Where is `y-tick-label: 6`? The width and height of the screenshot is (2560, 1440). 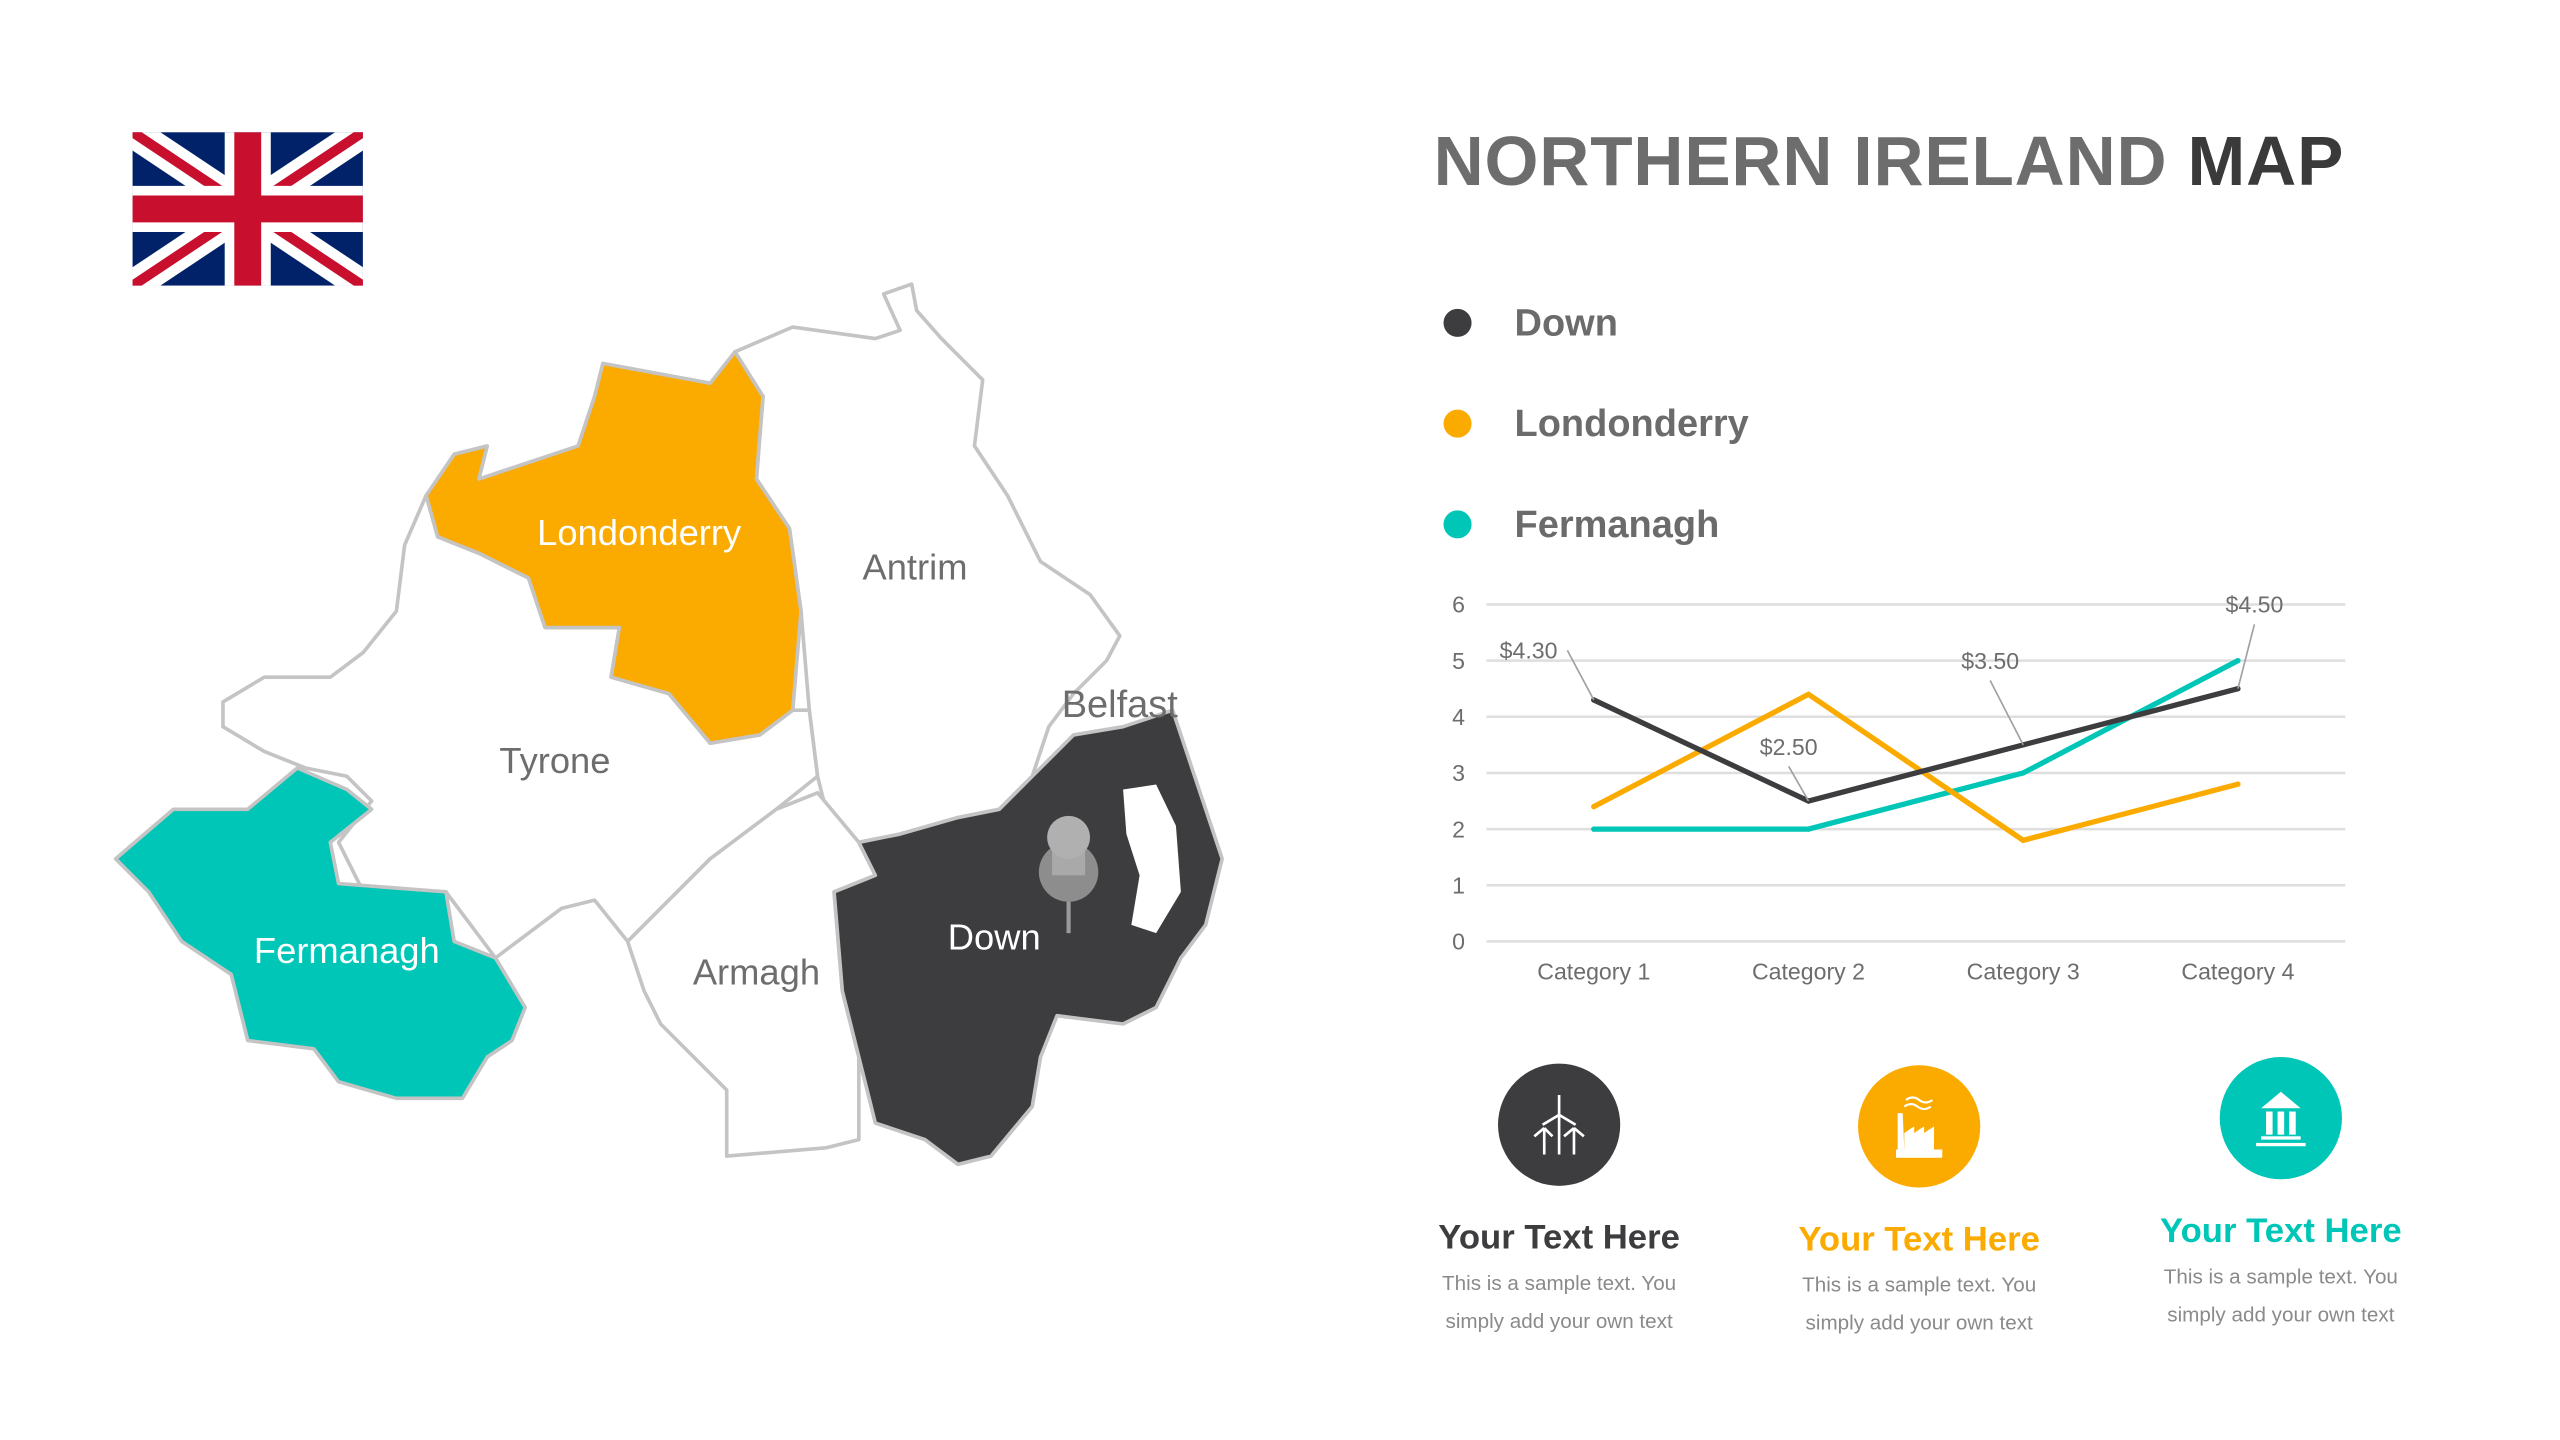 y-tick-label: 6 is located at coordinates (1458, 605).